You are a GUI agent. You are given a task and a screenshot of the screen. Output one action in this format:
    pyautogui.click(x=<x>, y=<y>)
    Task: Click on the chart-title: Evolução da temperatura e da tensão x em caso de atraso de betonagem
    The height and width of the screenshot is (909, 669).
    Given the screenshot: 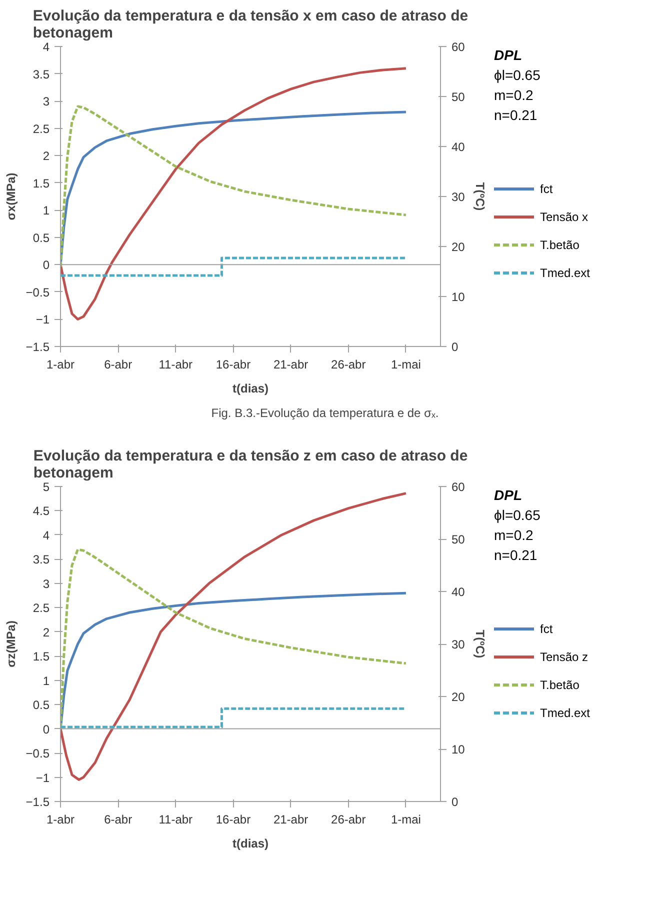 What is the action you would take?
    pyautogui.click(x=250, y=25)
    